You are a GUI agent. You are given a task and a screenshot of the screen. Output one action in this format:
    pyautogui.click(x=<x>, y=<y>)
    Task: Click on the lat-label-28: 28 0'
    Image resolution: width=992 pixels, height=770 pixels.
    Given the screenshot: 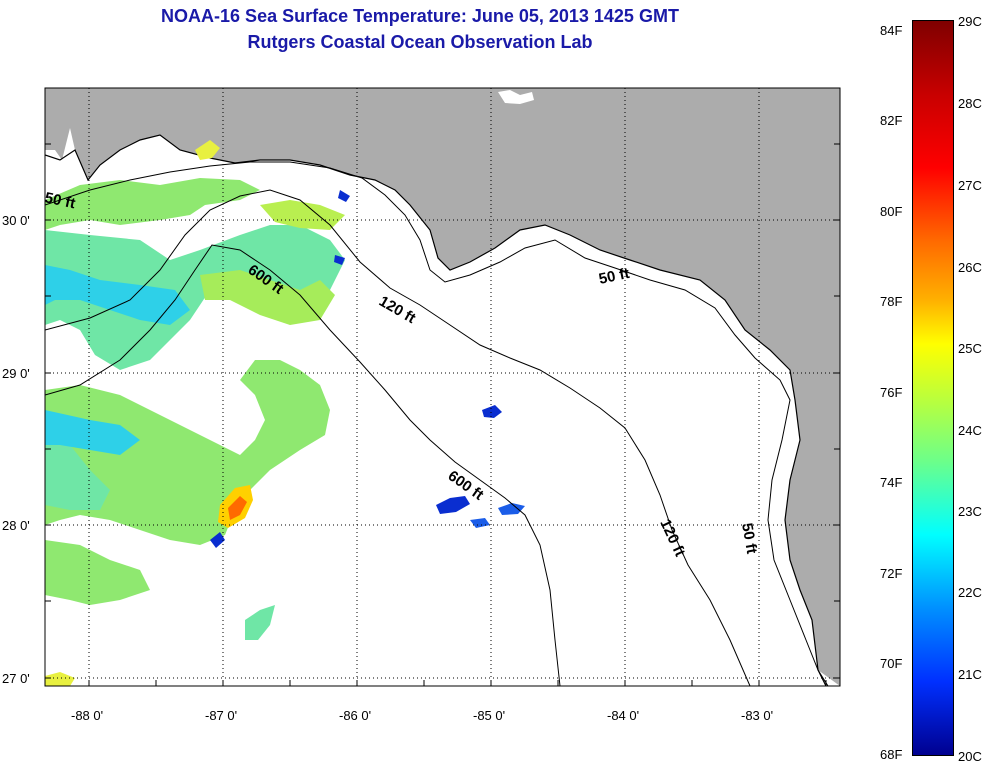 What is the action you would take?
    pyautogui.click(x=16, y=525)
    